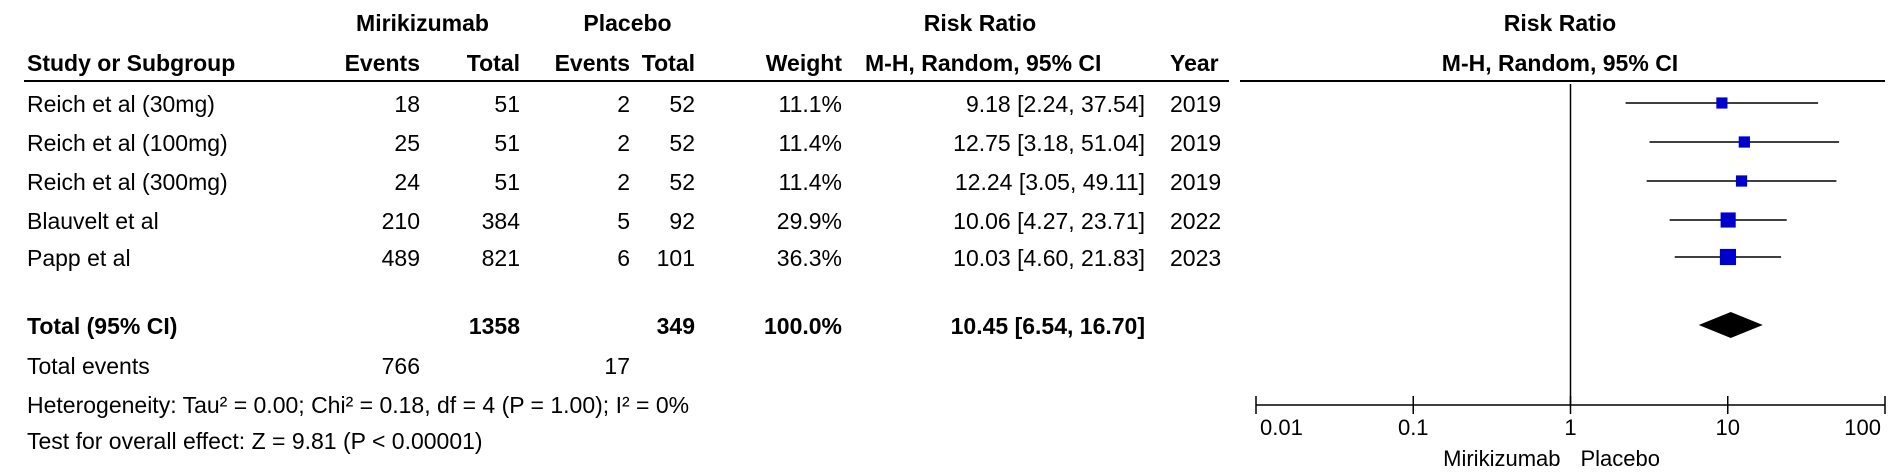  What do you see at coordinates (131, 63) in the screenshot?
I see `study-column-header: Study or Subgroup` at bounding box center [131, 63].